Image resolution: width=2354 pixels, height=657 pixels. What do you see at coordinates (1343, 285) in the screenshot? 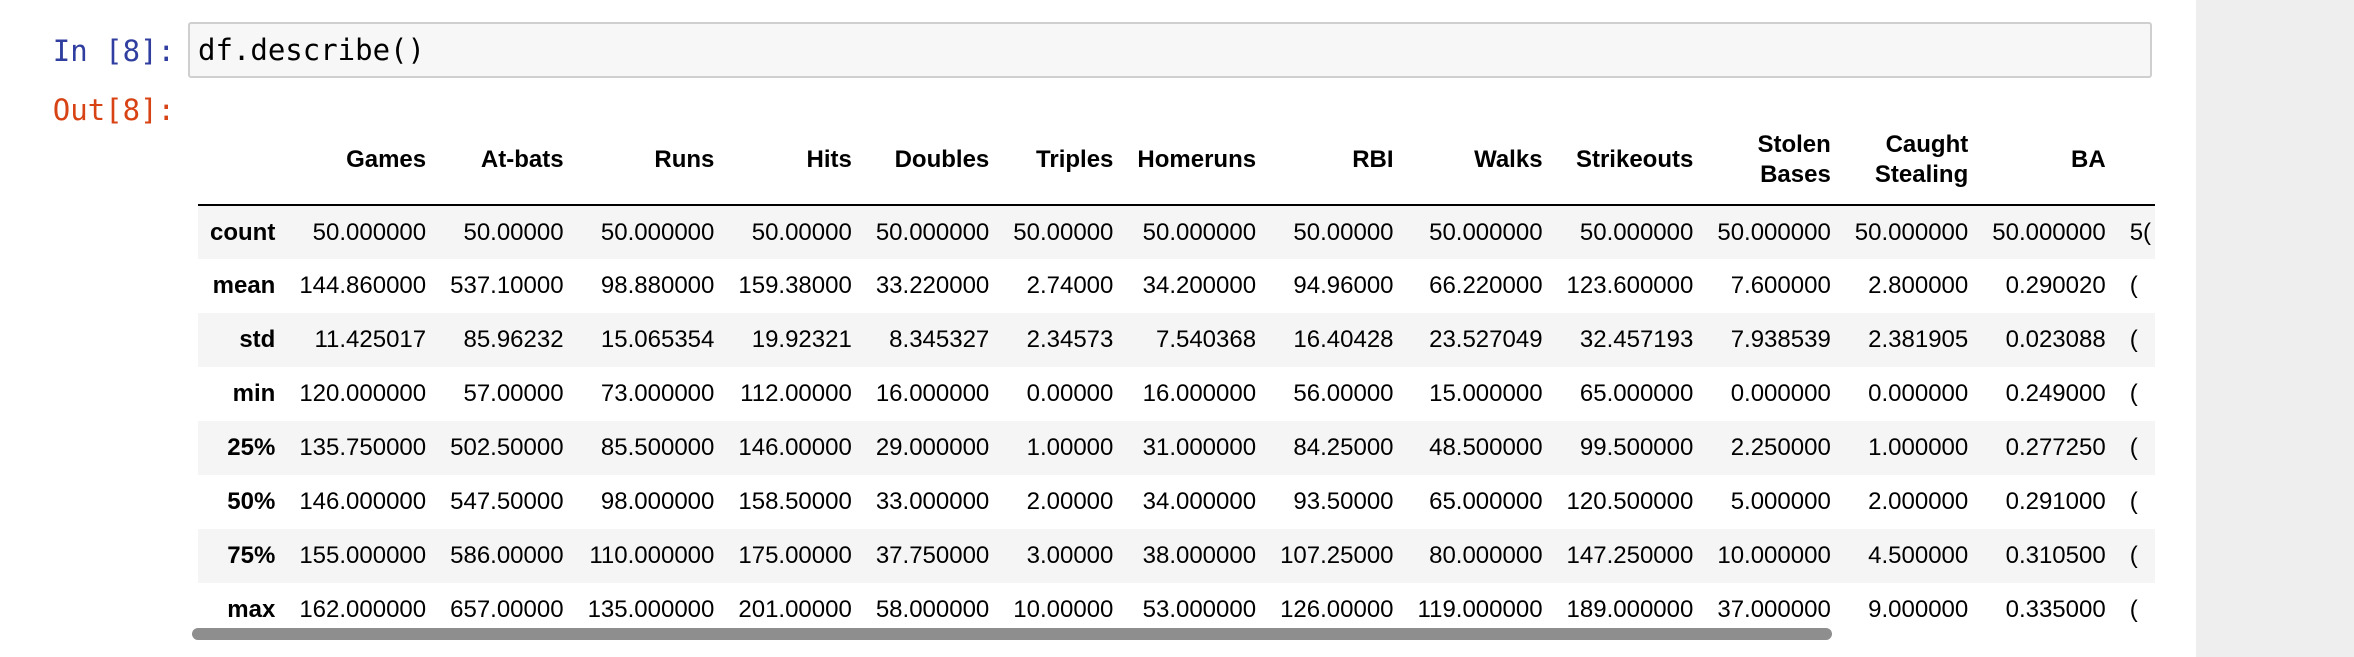
I see `table-cell: 94.96000` at bounding box center [1343, 285].